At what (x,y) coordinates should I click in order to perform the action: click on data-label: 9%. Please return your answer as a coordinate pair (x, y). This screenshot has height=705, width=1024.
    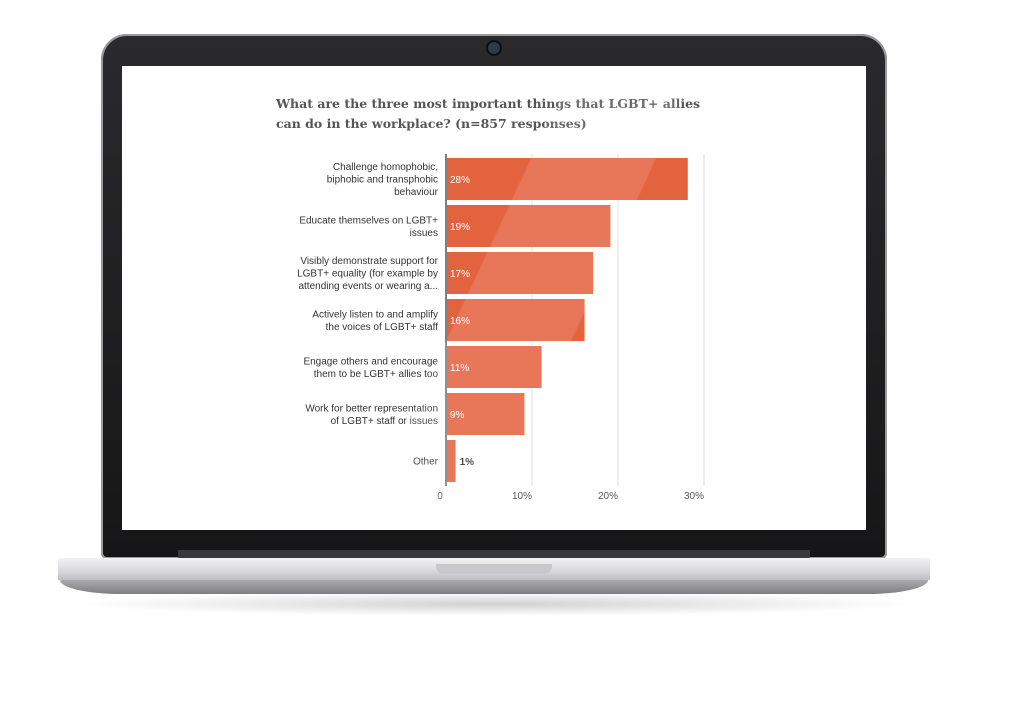
    Looking at the image, I should click on (457, 415).